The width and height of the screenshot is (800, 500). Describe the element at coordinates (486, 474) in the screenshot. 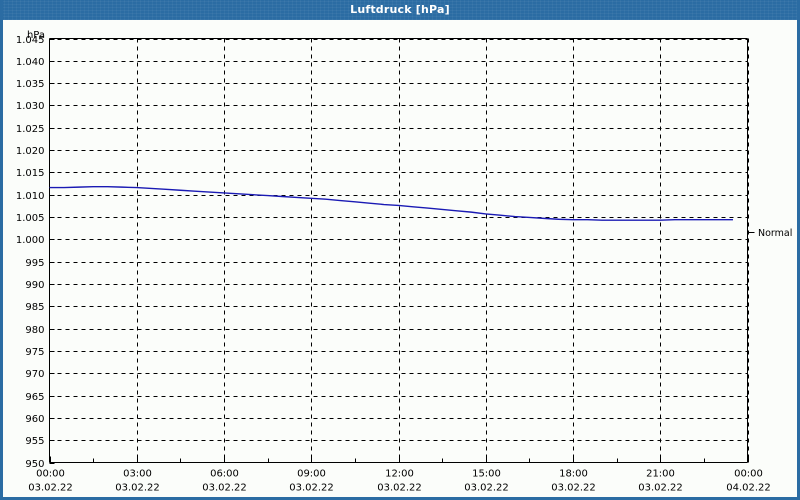

I see `x-tick-time-label: 15:00` at that location.